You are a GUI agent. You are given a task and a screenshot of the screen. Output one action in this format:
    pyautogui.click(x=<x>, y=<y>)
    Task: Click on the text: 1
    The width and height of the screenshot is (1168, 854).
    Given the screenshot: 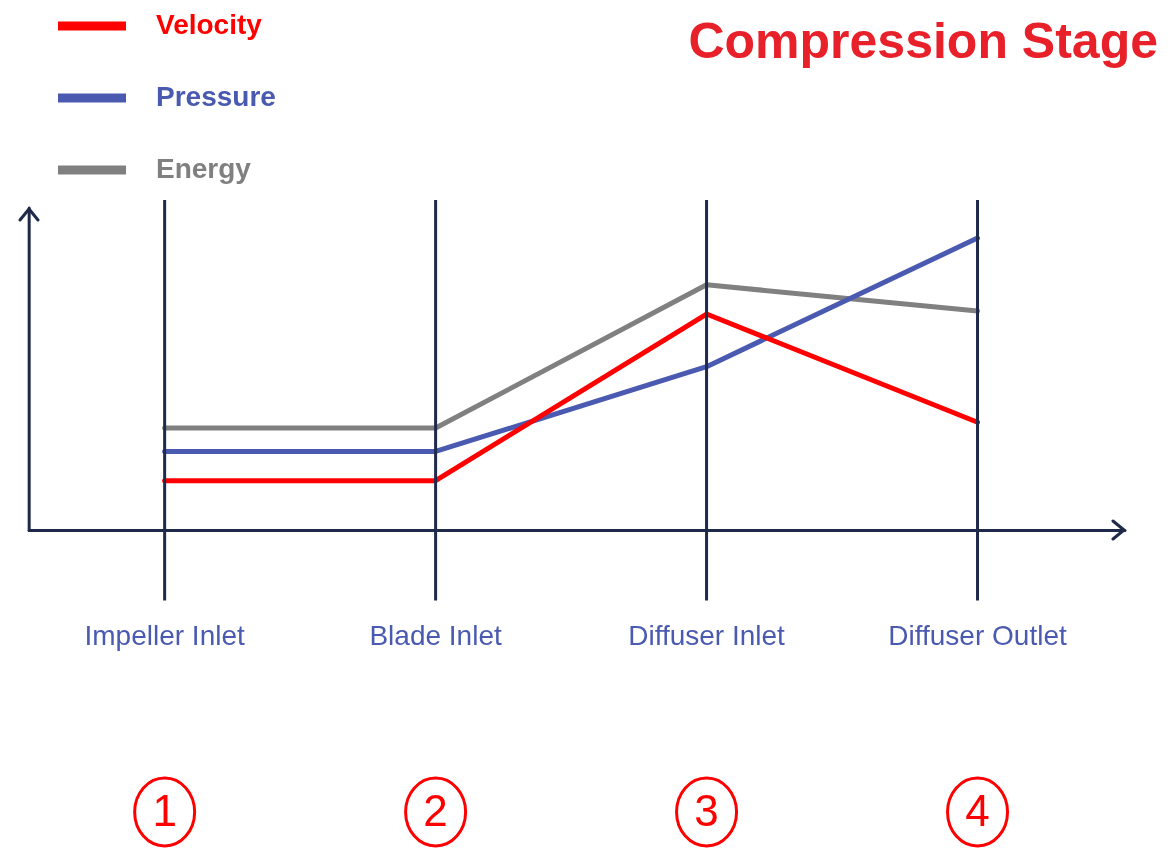 What is the action you would take?
    pyautogui.click(x=164, y=811)
    